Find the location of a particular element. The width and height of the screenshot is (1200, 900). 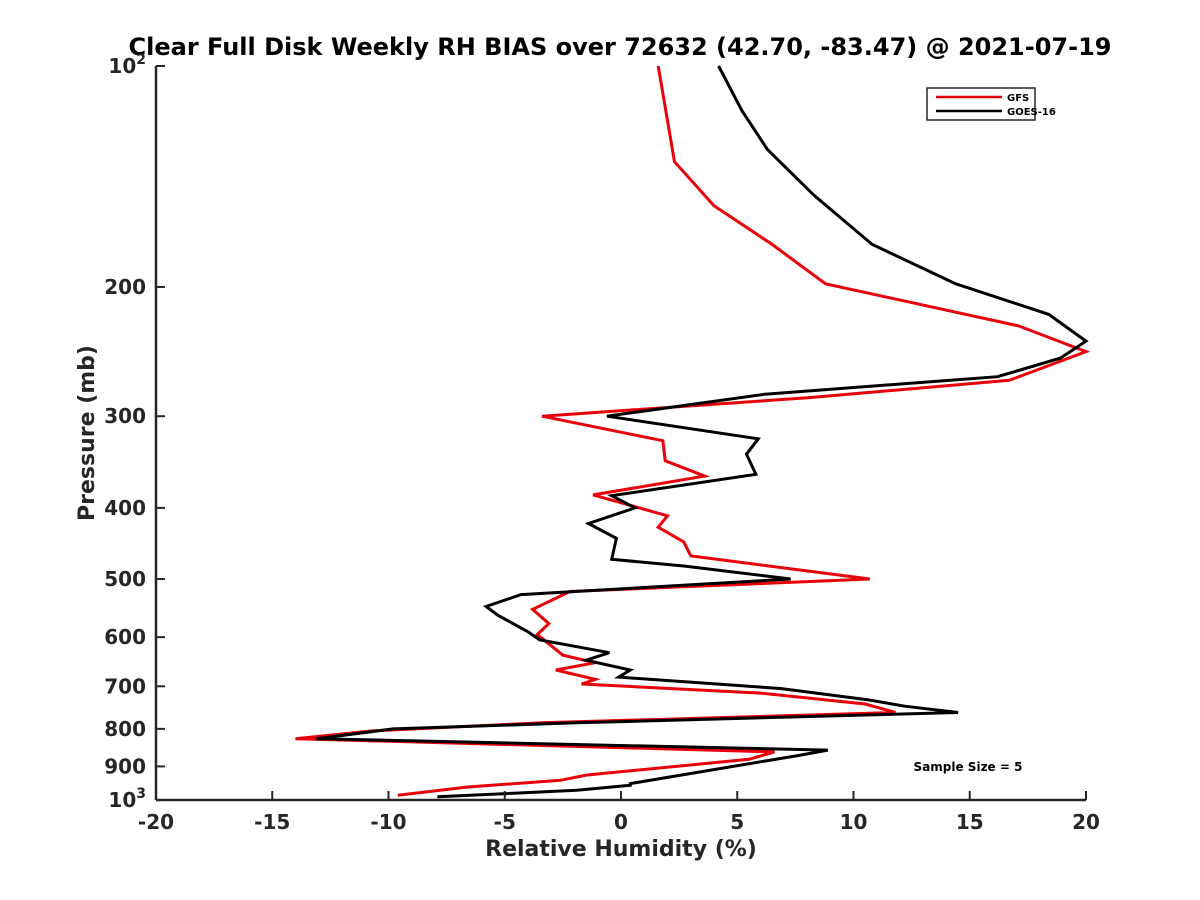

x-tick-label: 20 is located at coordinates (1086, 822).